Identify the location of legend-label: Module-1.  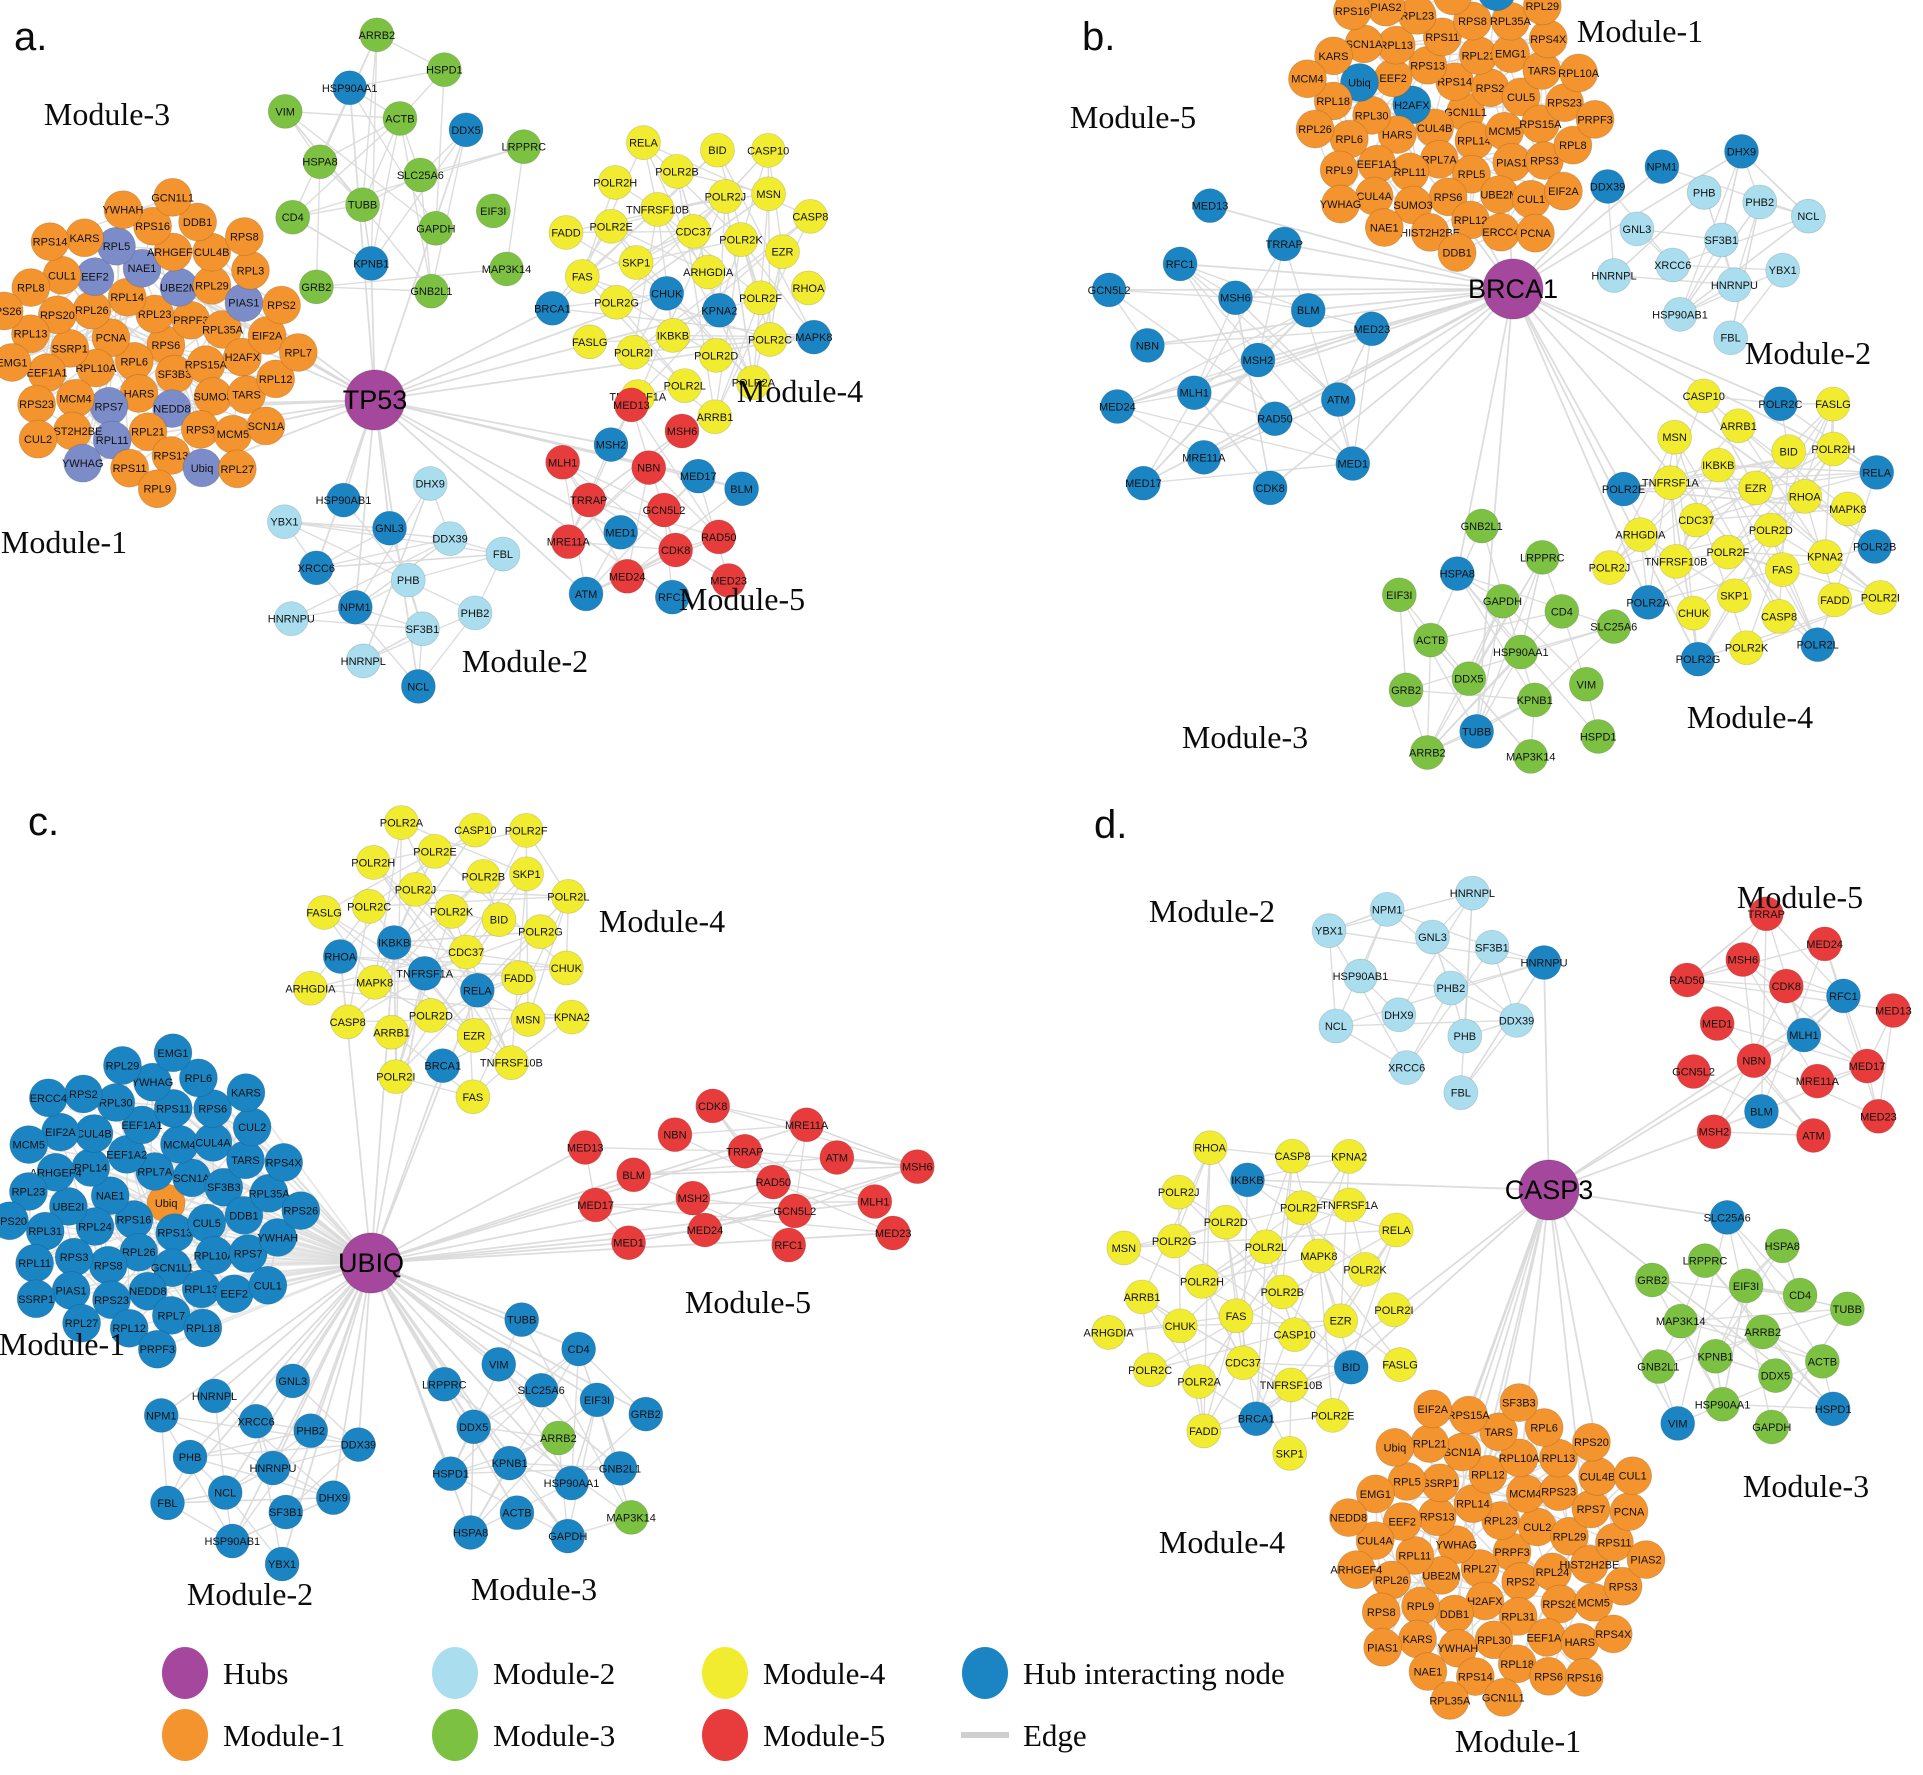
(284, 1735).